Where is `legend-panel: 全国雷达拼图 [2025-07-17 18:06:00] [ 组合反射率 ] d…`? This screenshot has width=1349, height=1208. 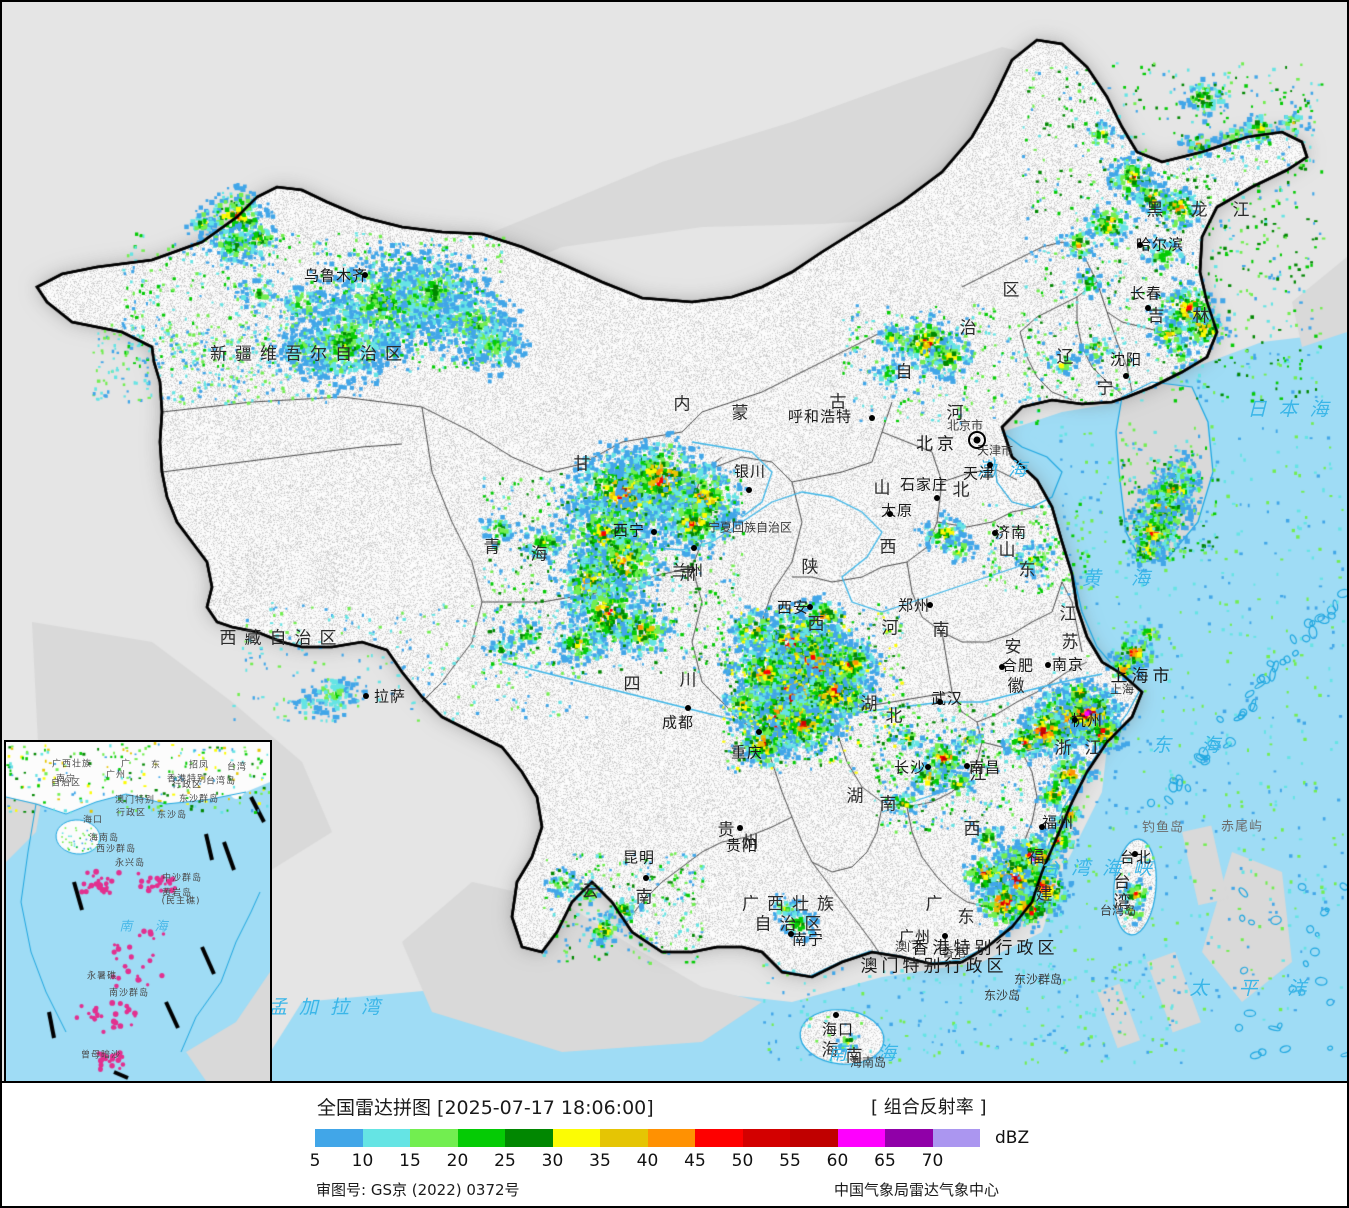
legend-panel: 全国雷达拼图 [2025-07-17 18:06:00] [ 组合反射率 ] d… is located at coordinates (674, 1145).